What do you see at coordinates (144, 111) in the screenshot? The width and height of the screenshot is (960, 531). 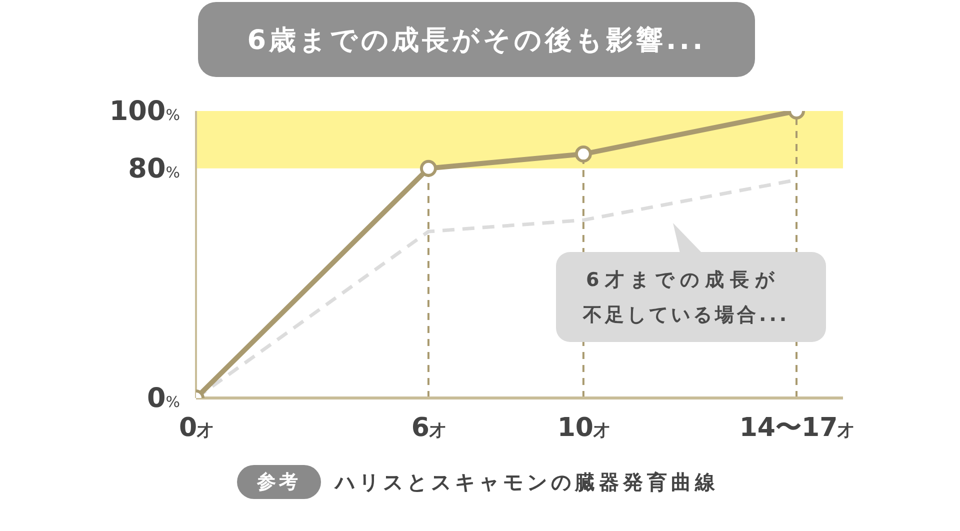 I see `y-tick-label: 100%` at bounding box center [144, 111].